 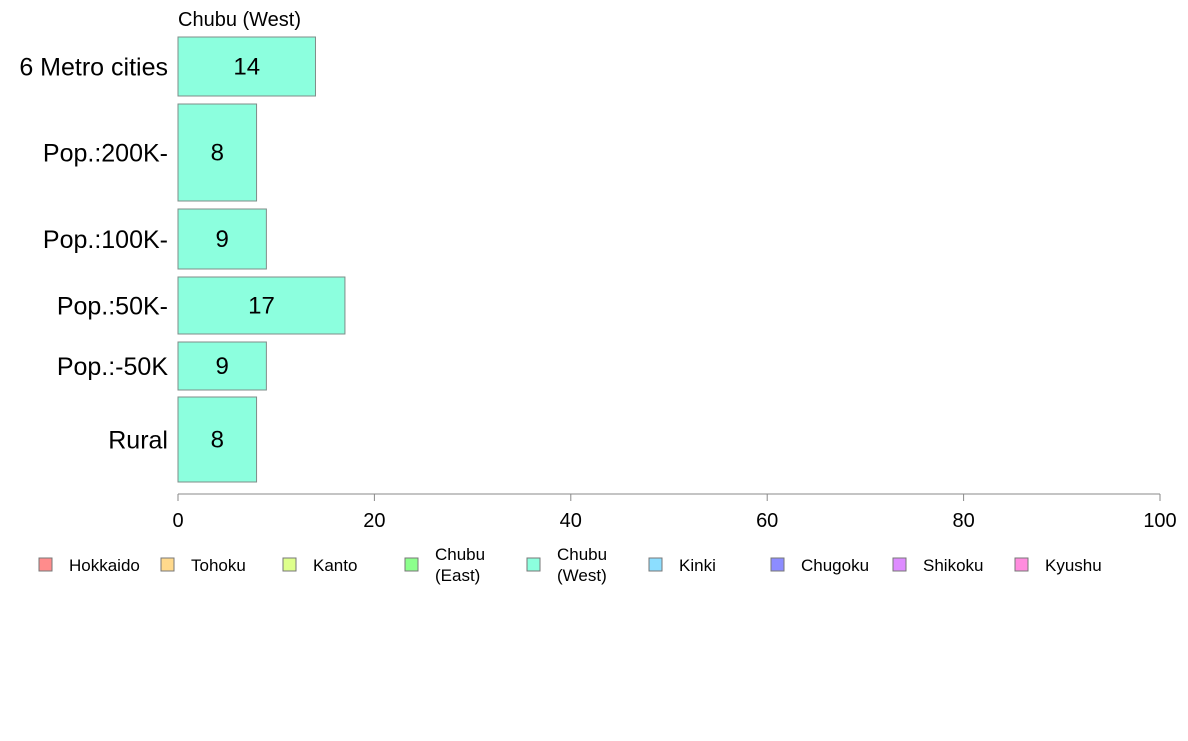 I want to click on legend-label: Kinki, so click(x=697, y=565).